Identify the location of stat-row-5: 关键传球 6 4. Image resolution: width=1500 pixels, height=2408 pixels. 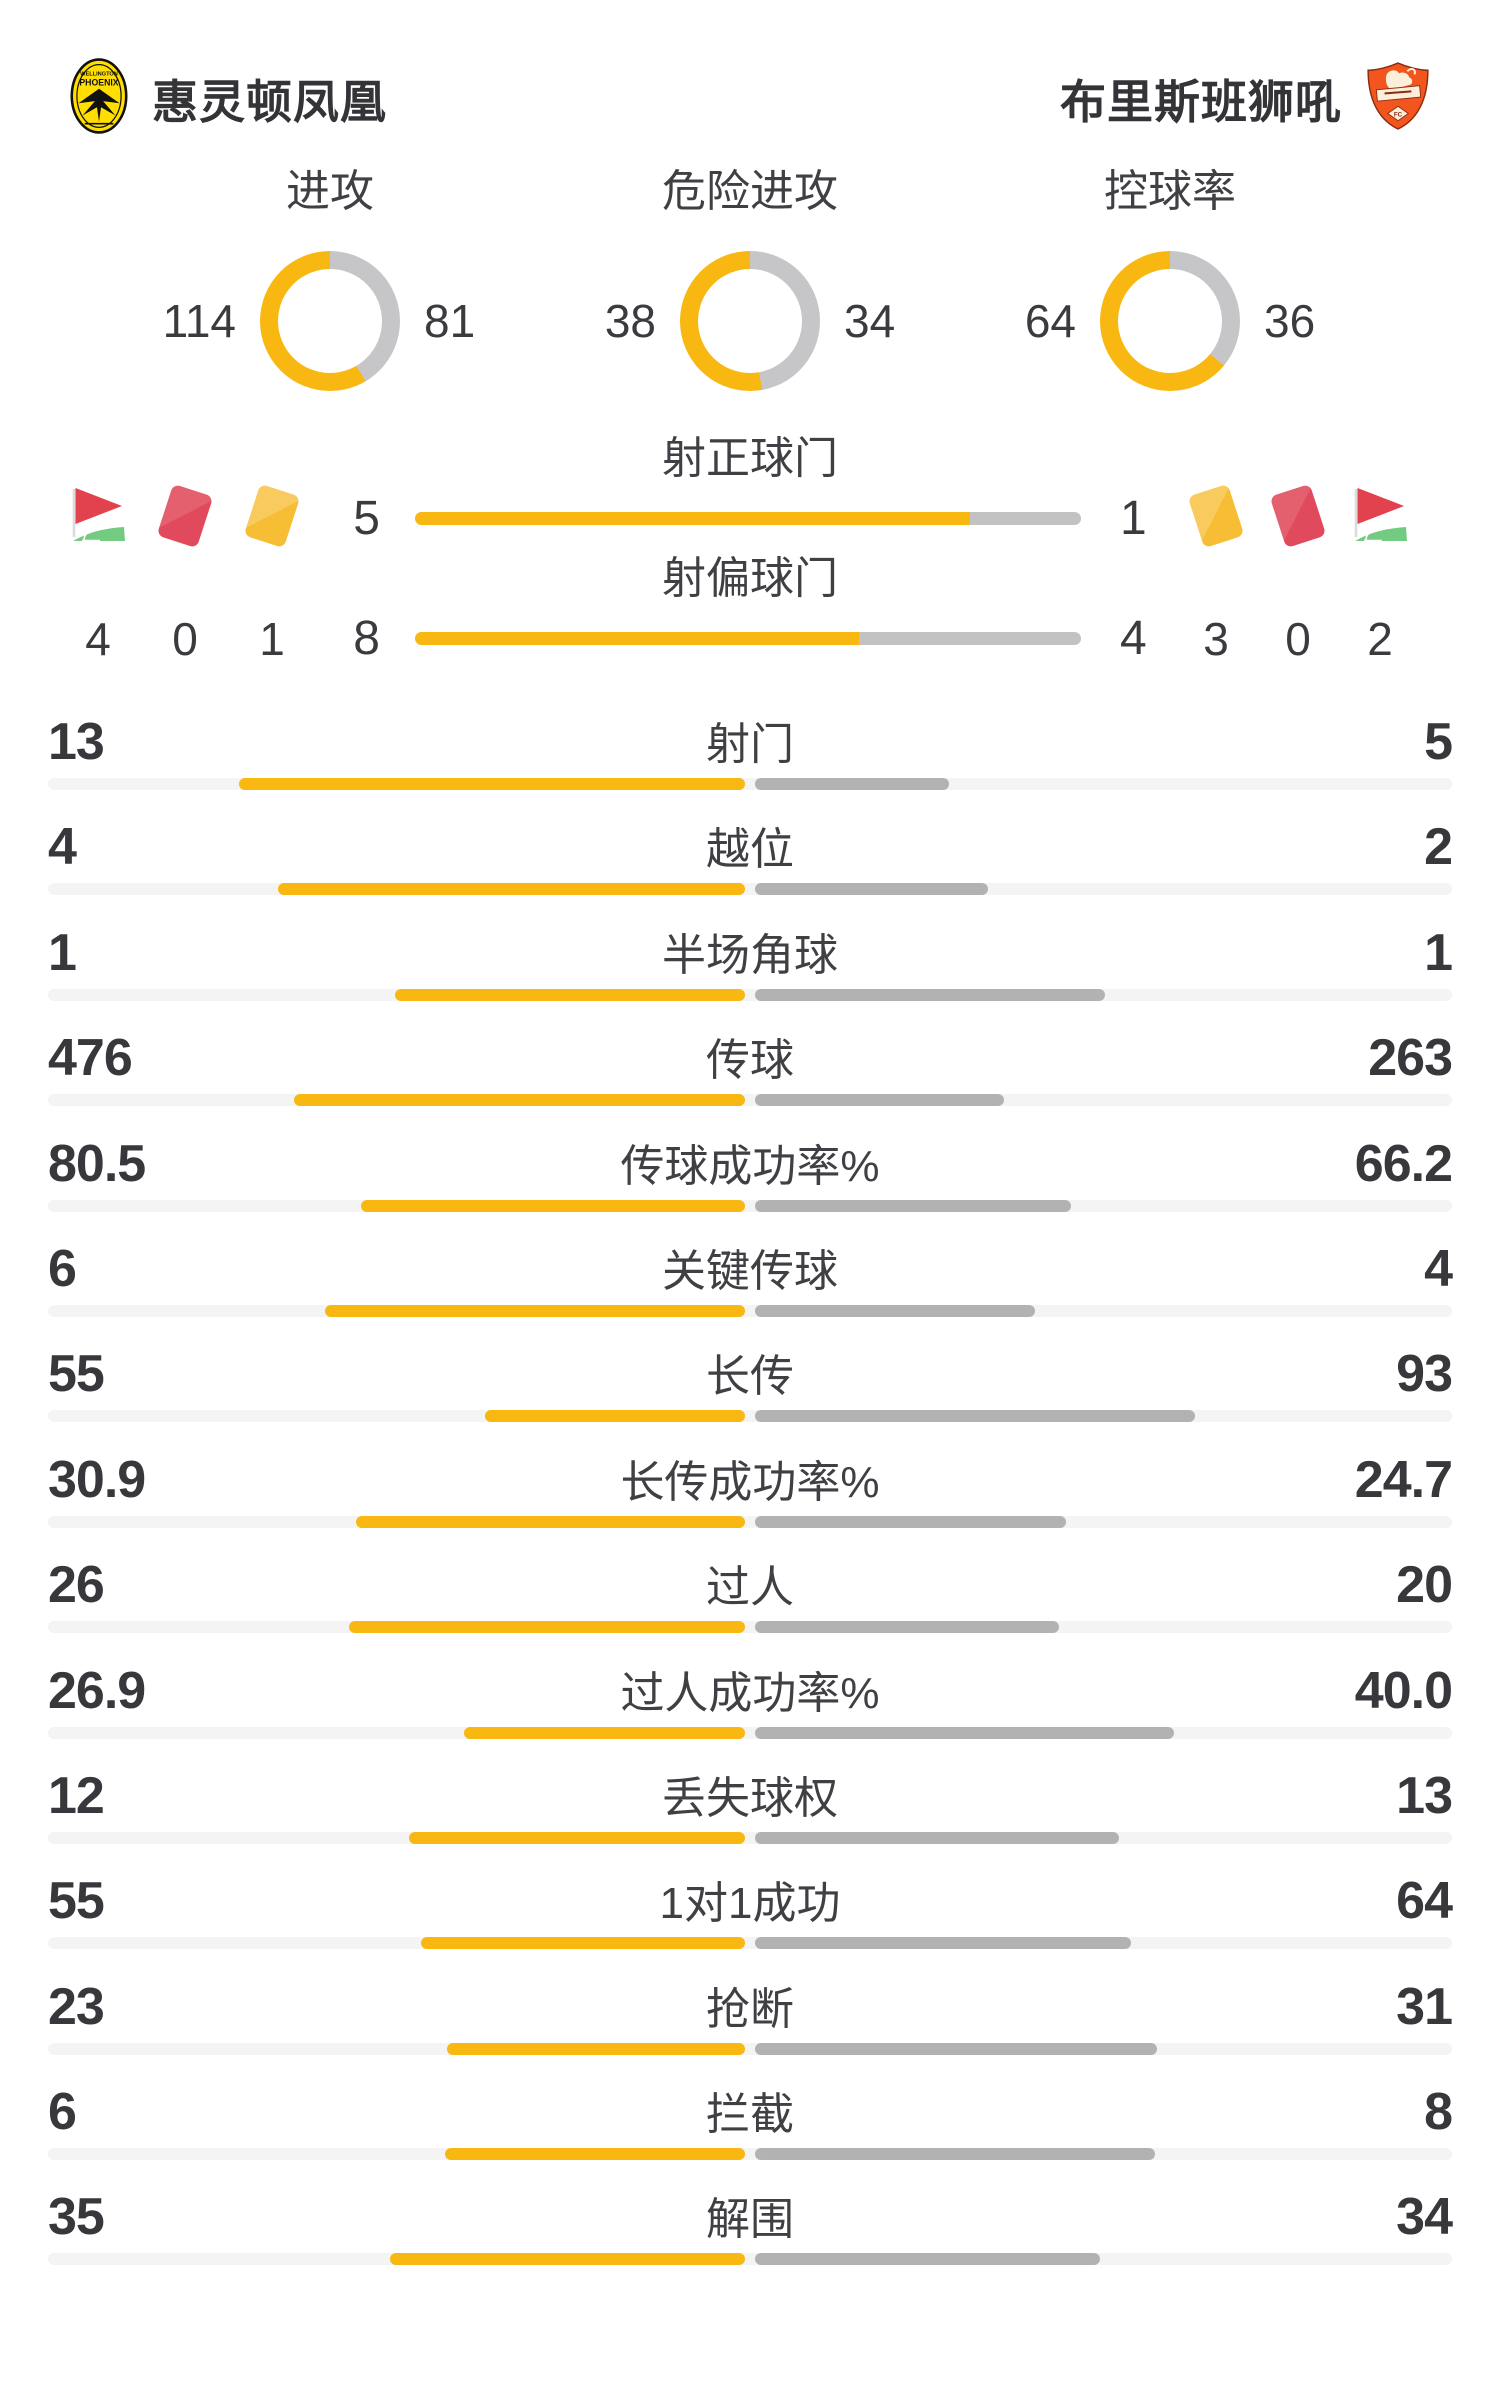
(750, 1270).